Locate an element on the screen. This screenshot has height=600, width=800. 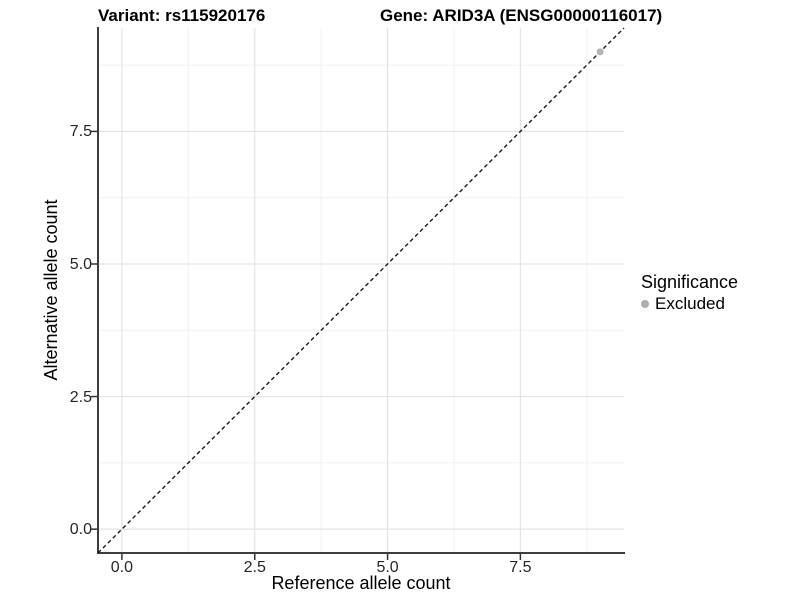
legend: Significance Excluded is located at coordinates (689, 292).